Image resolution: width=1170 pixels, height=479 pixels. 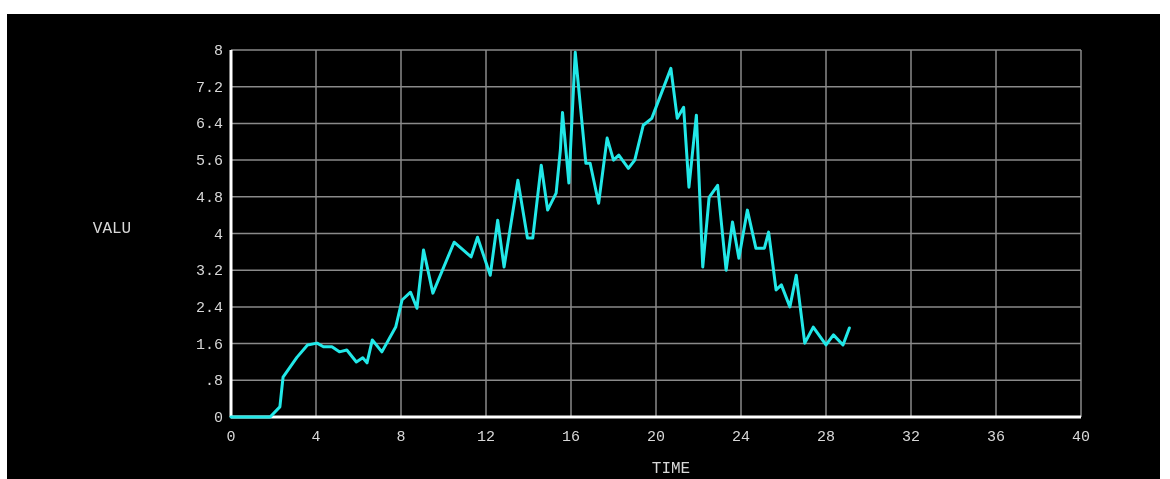 I want to click on y-tick-label: 4, so click(x=218, y=235).